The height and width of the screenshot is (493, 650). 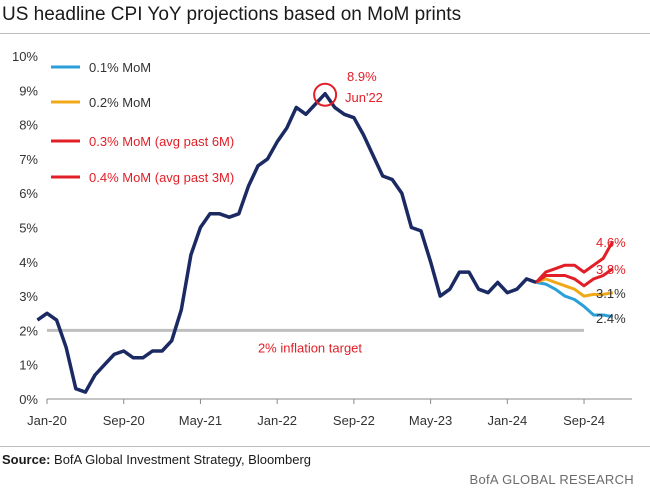 I want to click on y-axis: 0% 1% 2% 3% 4% 5% 6% 7% 8% 9% 10%, so click(x=25, y=228).